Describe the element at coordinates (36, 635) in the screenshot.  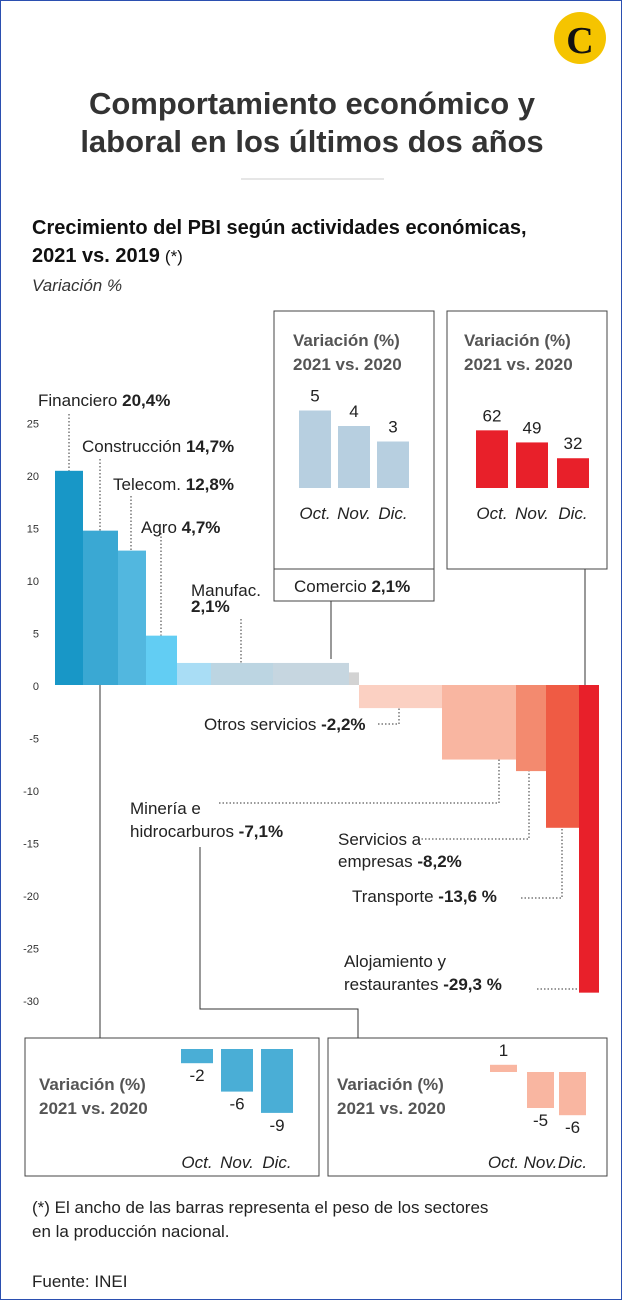
I see `y-tick-label: 5` at that location.